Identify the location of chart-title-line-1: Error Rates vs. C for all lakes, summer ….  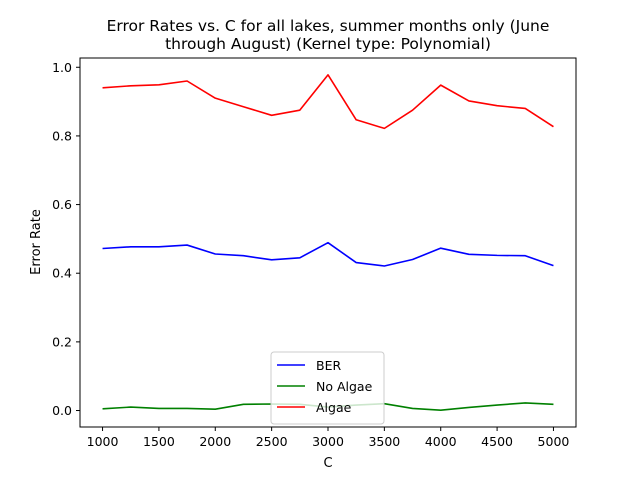
(328, 26).